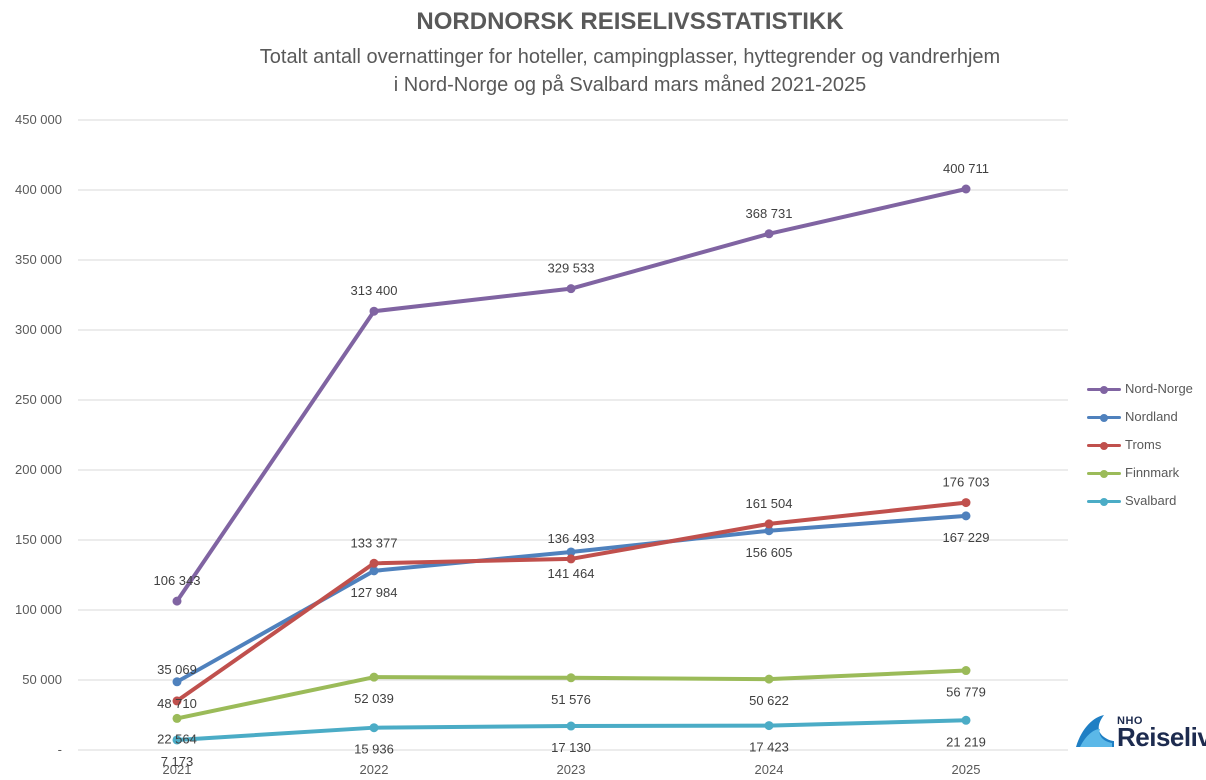  I want to click on y-tick-label: 150 000, so click(38, 539).